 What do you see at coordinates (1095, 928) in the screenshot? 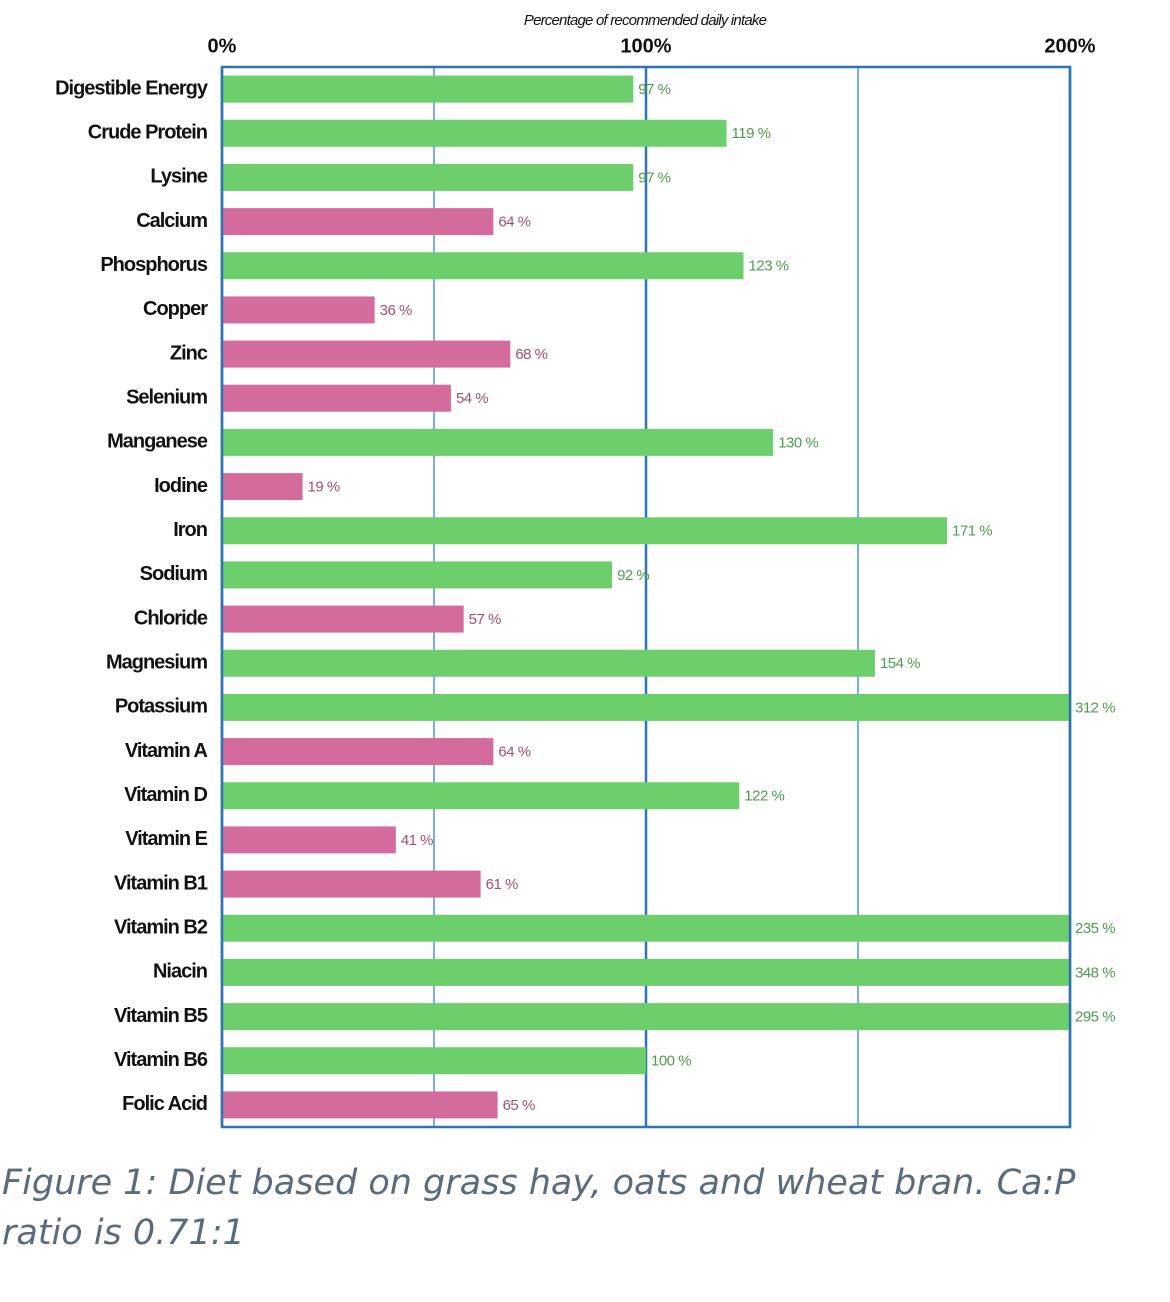
I see `value-label: 235 %` at bounding box center [1095, 928].